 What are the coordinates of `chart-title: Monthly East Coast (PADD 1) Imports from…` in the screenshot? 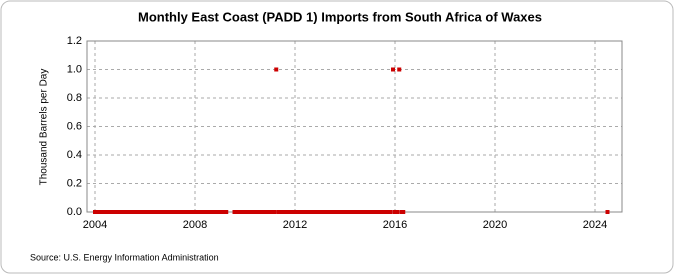 It's located at (340, 16).